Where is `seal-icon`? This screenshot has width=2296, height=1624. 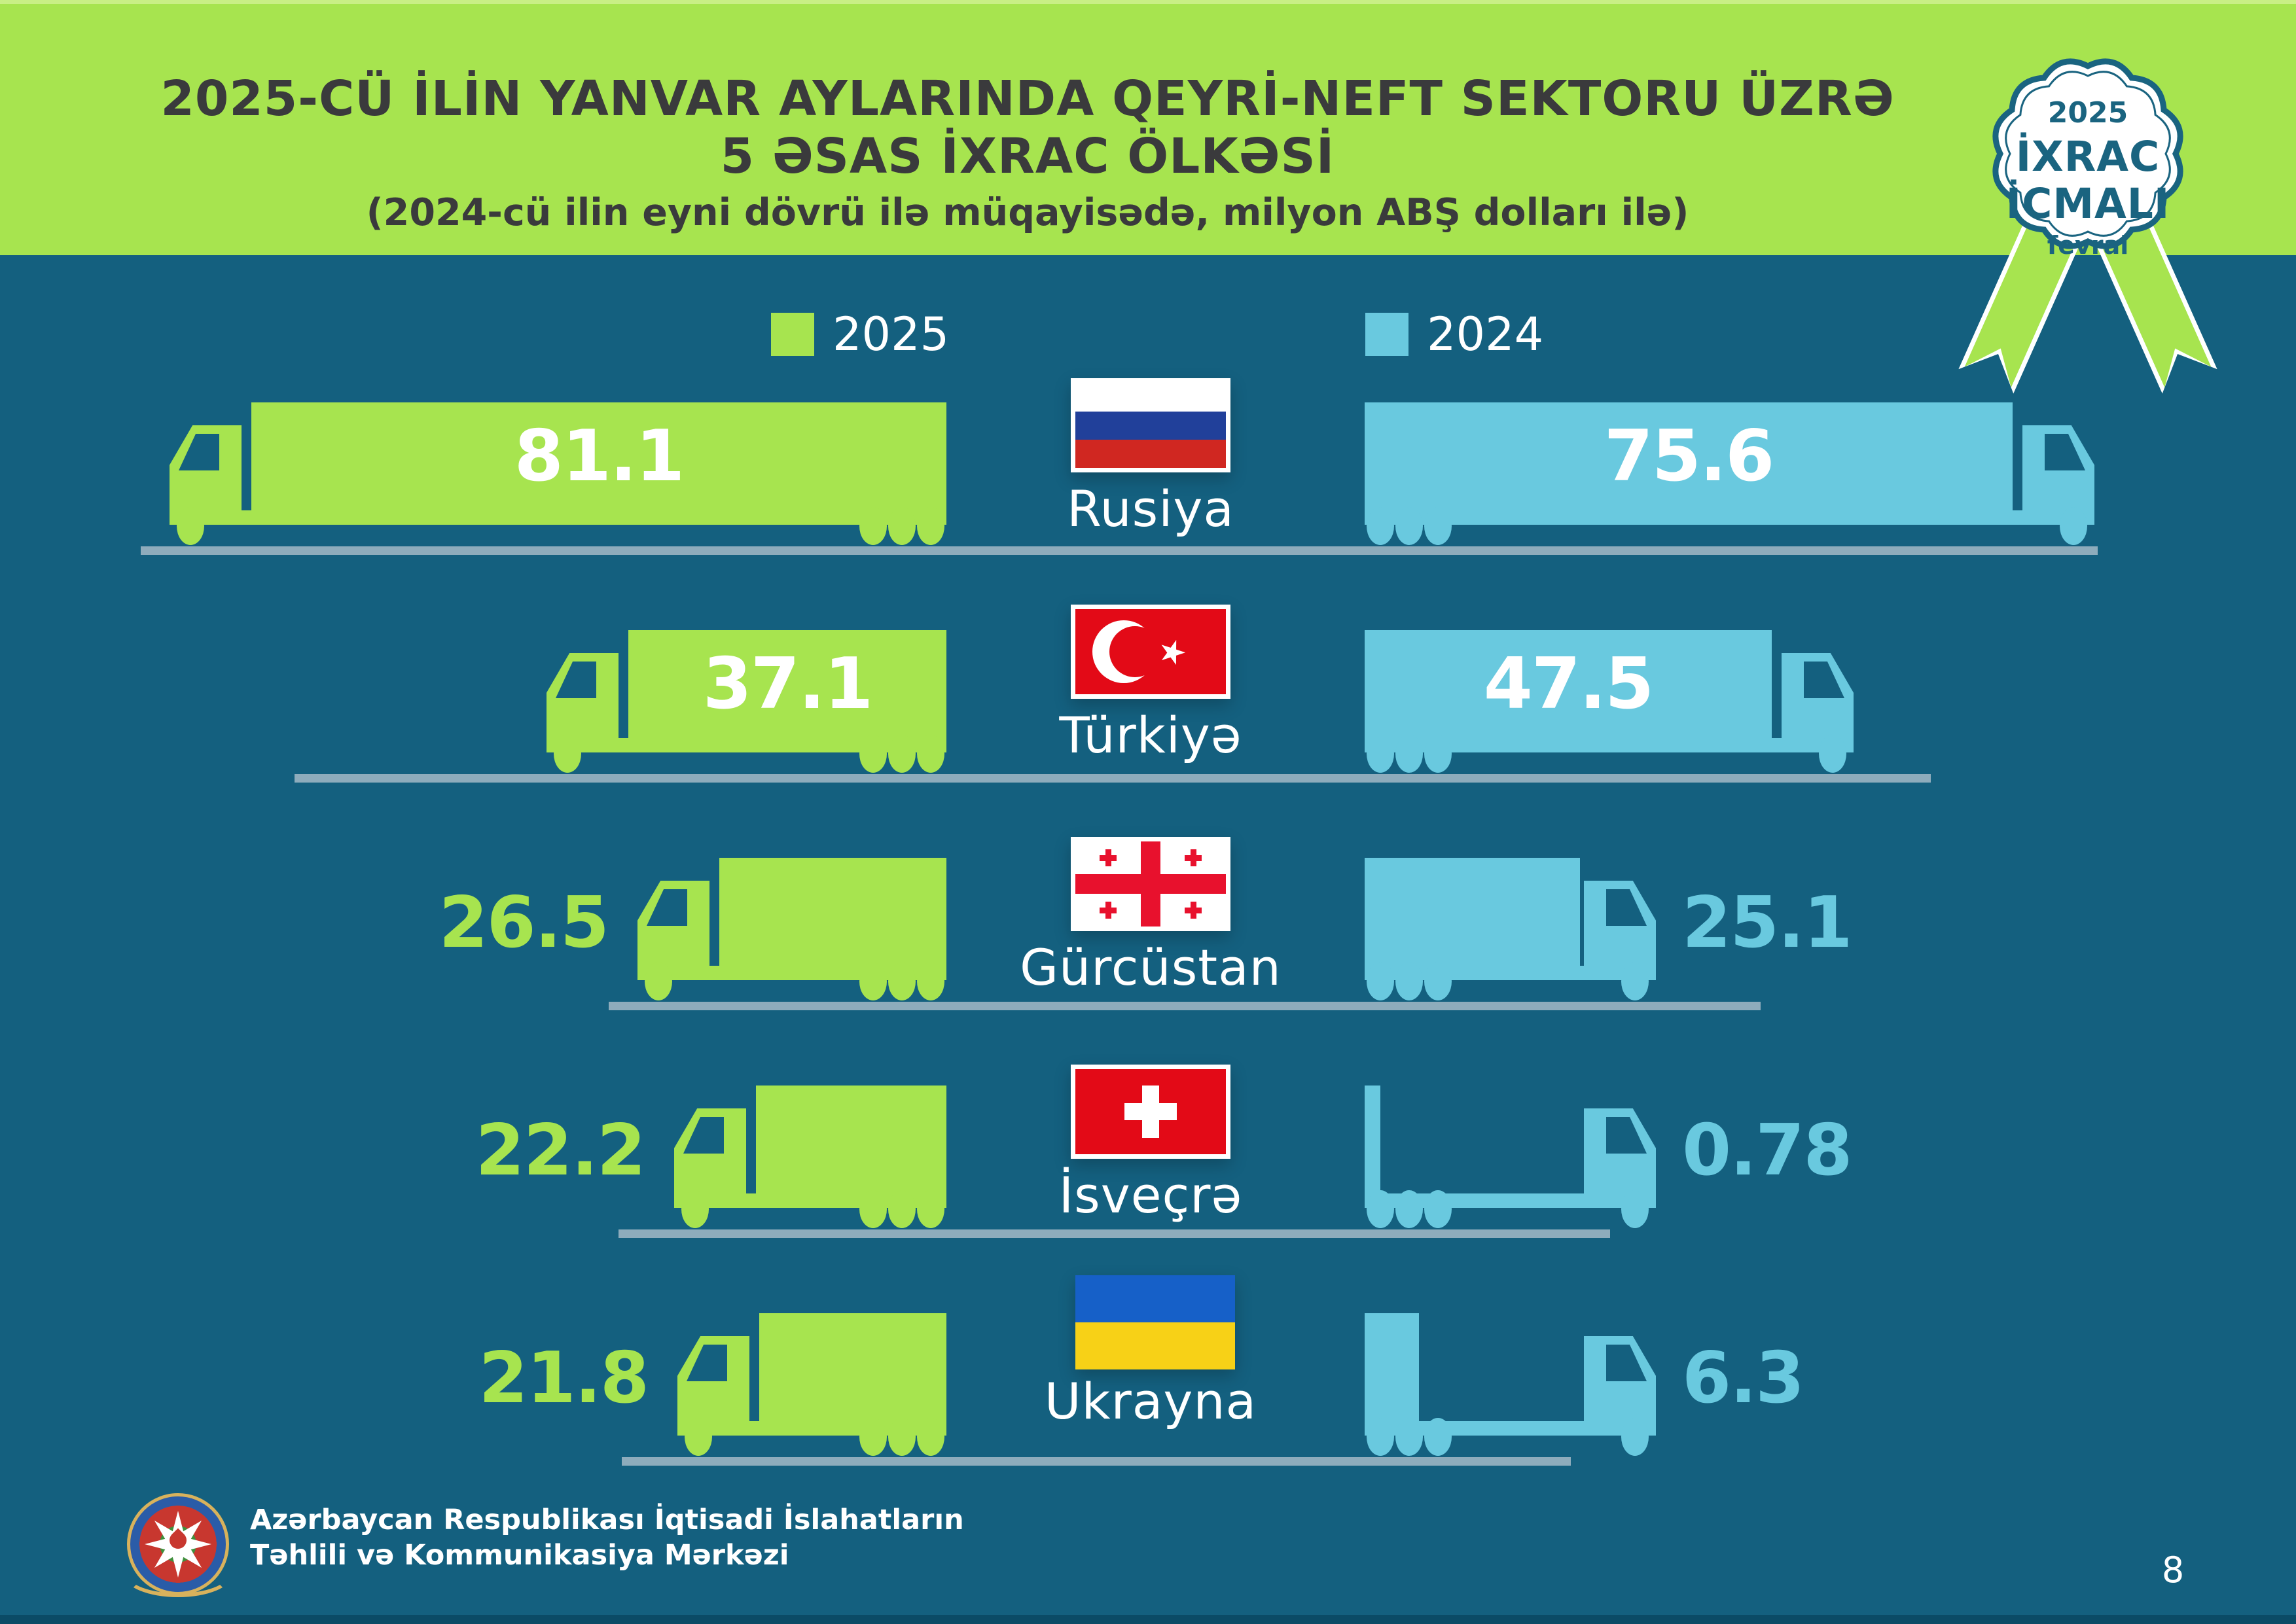 seal-icon is located at coordinates (2087, 153).